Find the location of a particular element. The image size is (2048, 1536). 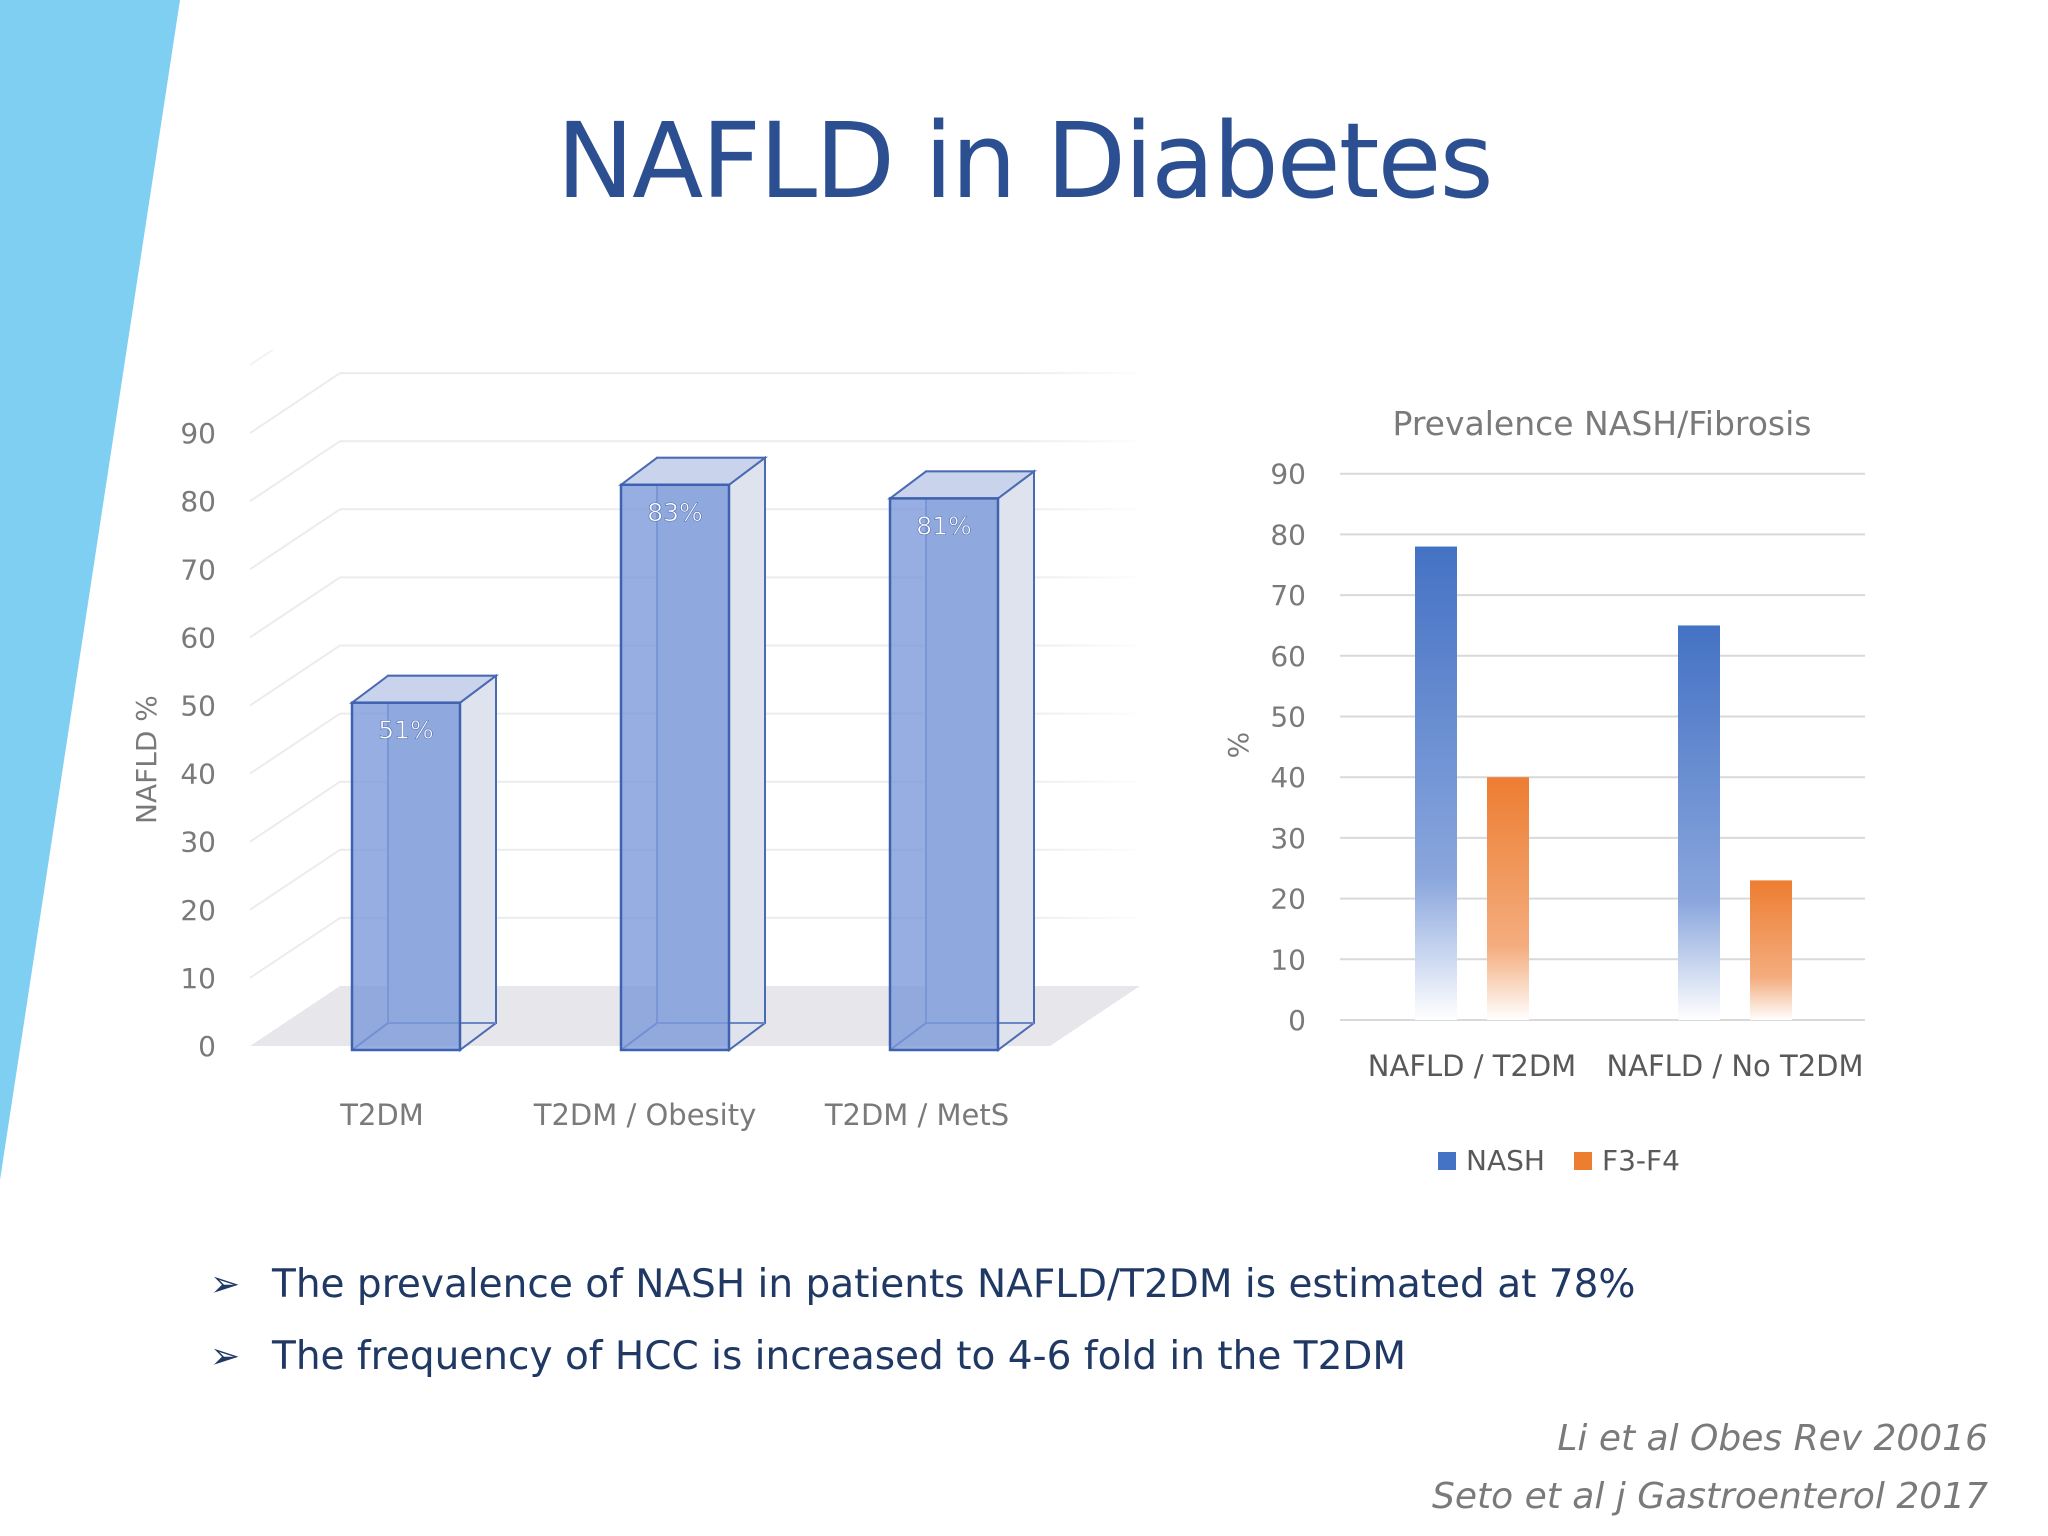

data-label: 83% is located at coordinates (675, 512).